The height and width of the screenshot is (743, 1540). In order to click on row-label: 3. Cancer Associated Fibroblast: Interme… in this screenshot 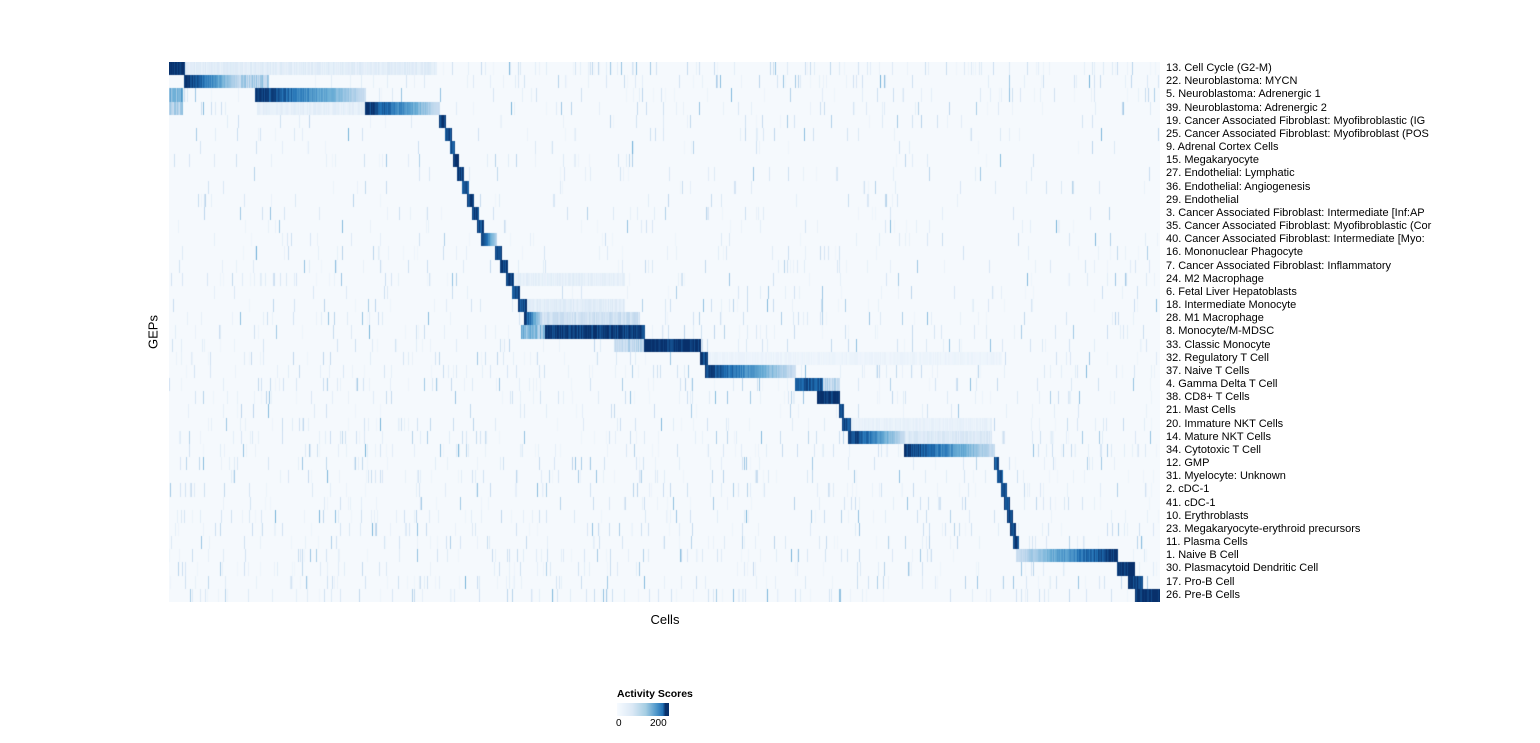, I will do `click(1295, 212)`.